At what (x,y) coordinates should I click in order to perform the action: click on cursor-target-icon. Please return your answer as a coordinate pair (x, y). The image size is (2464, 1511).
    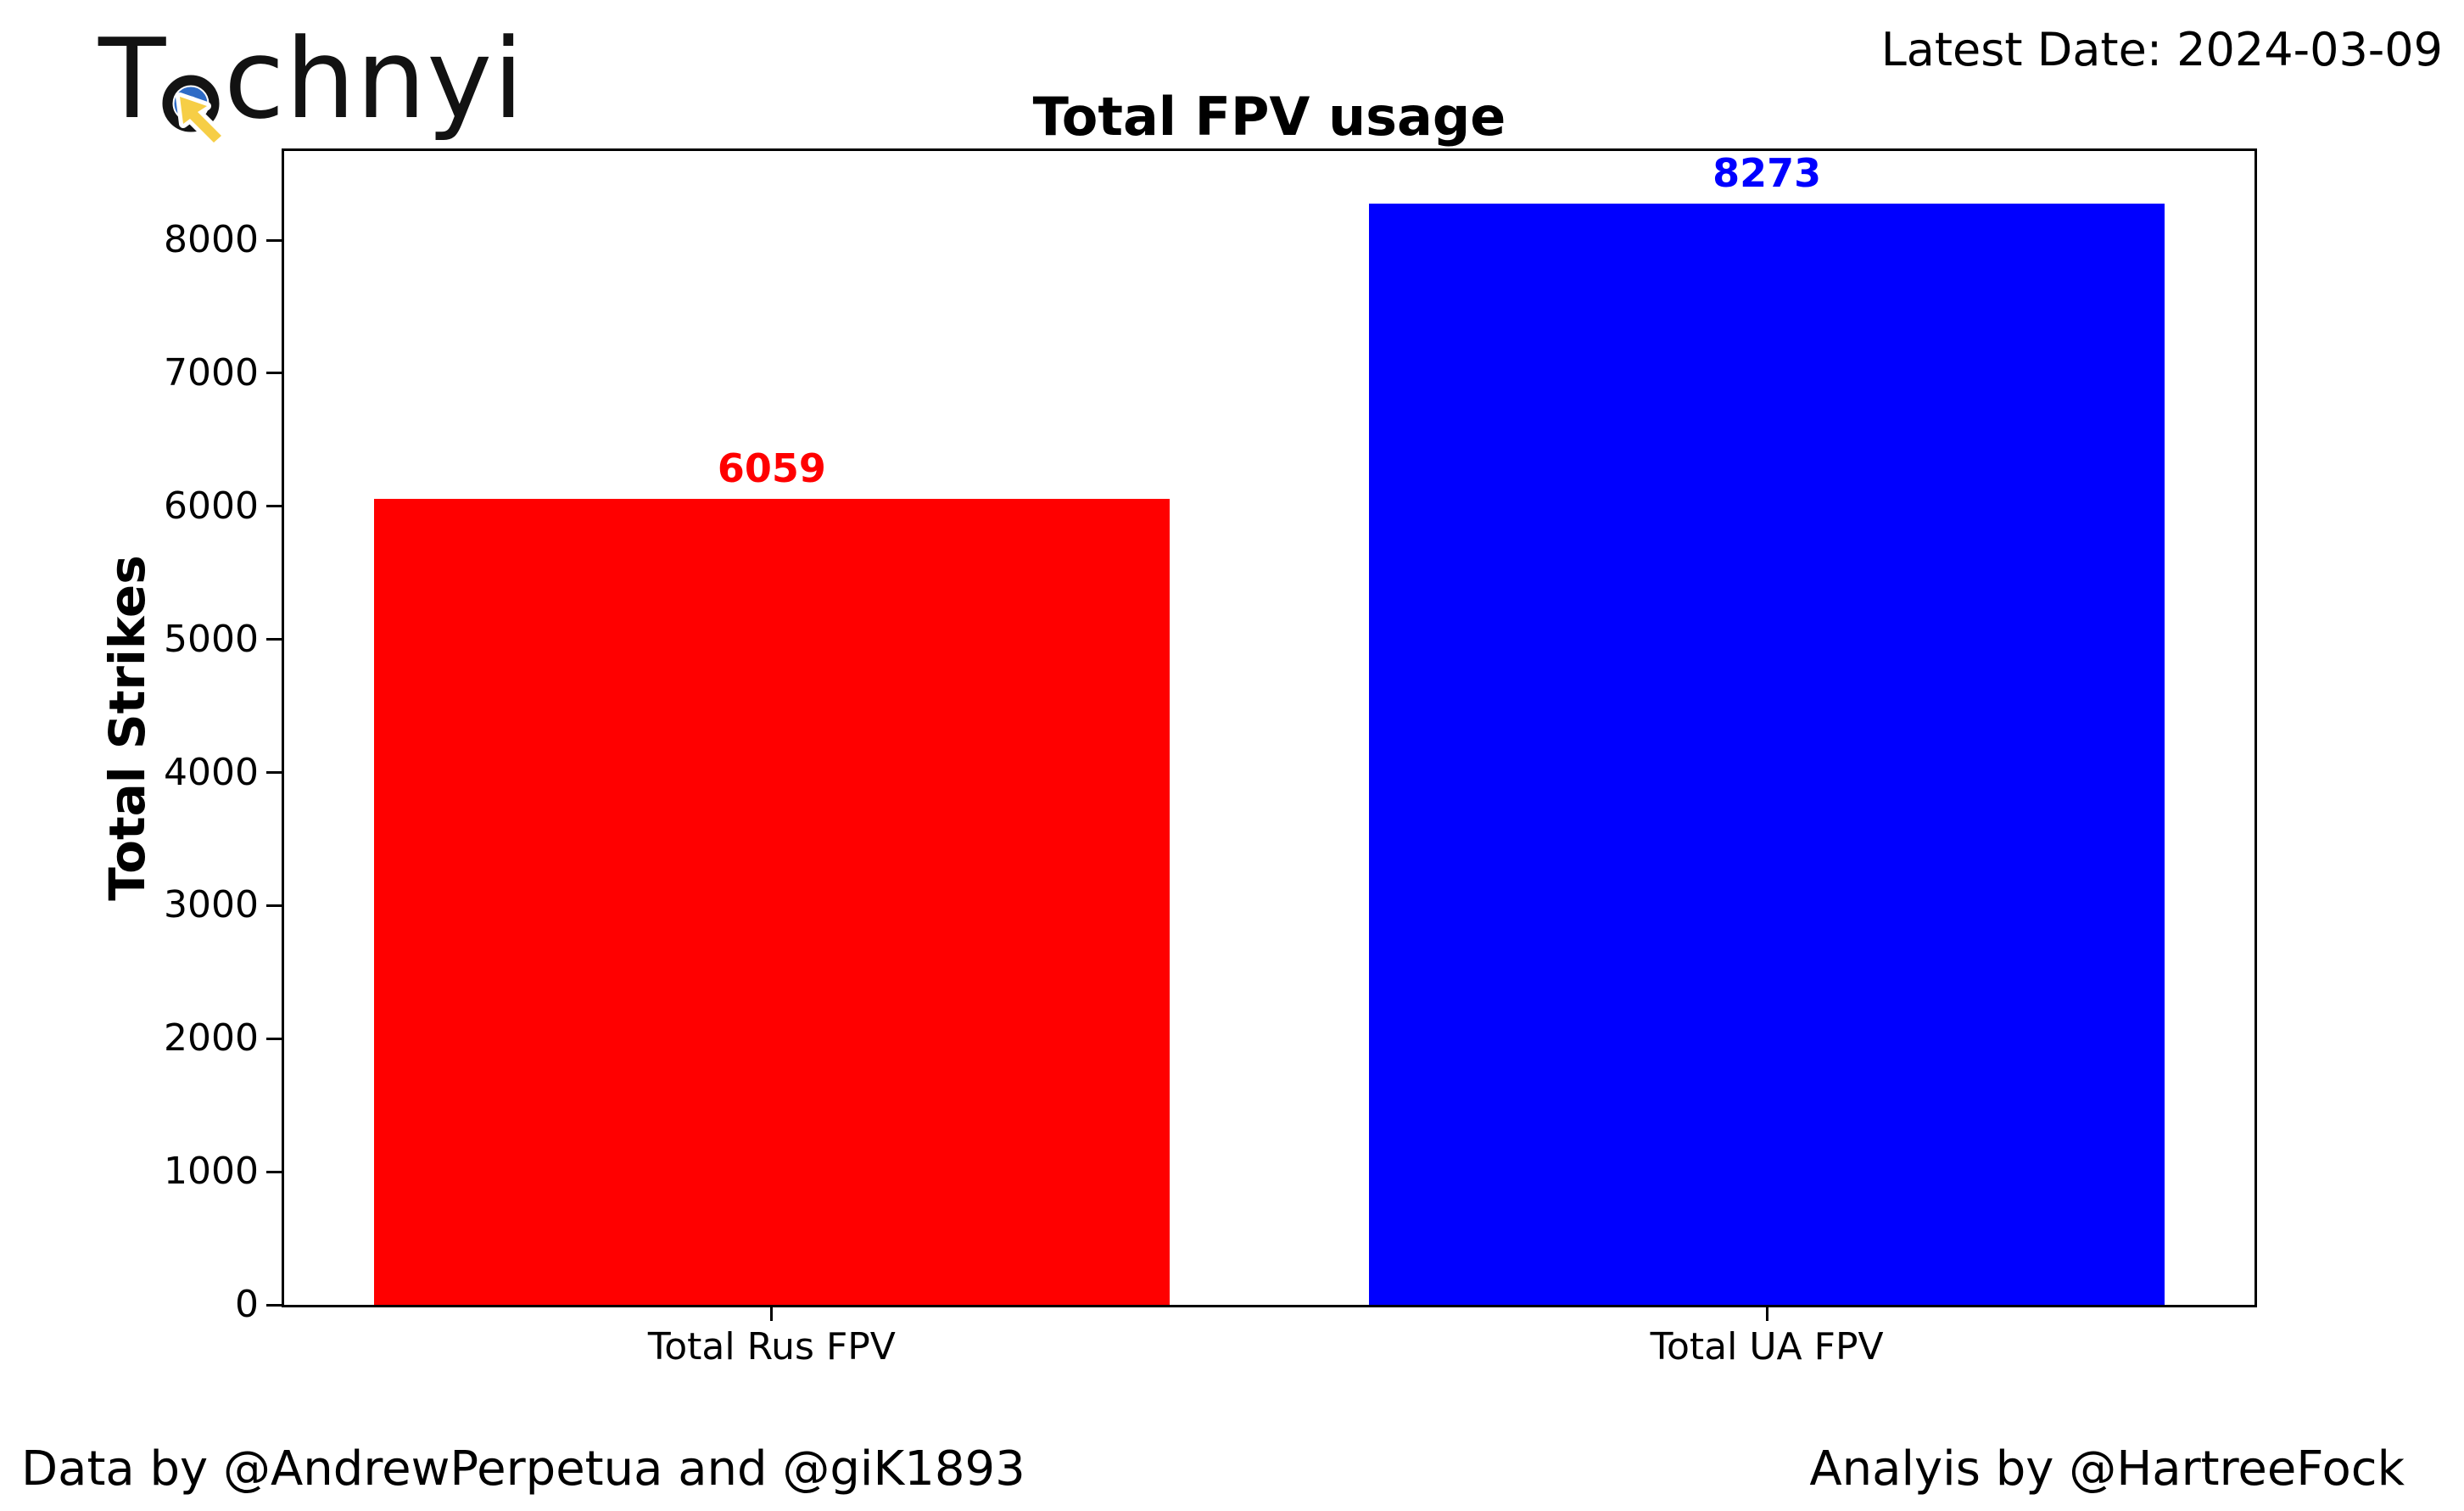
    Looking at the image, I should click on (194, 111).